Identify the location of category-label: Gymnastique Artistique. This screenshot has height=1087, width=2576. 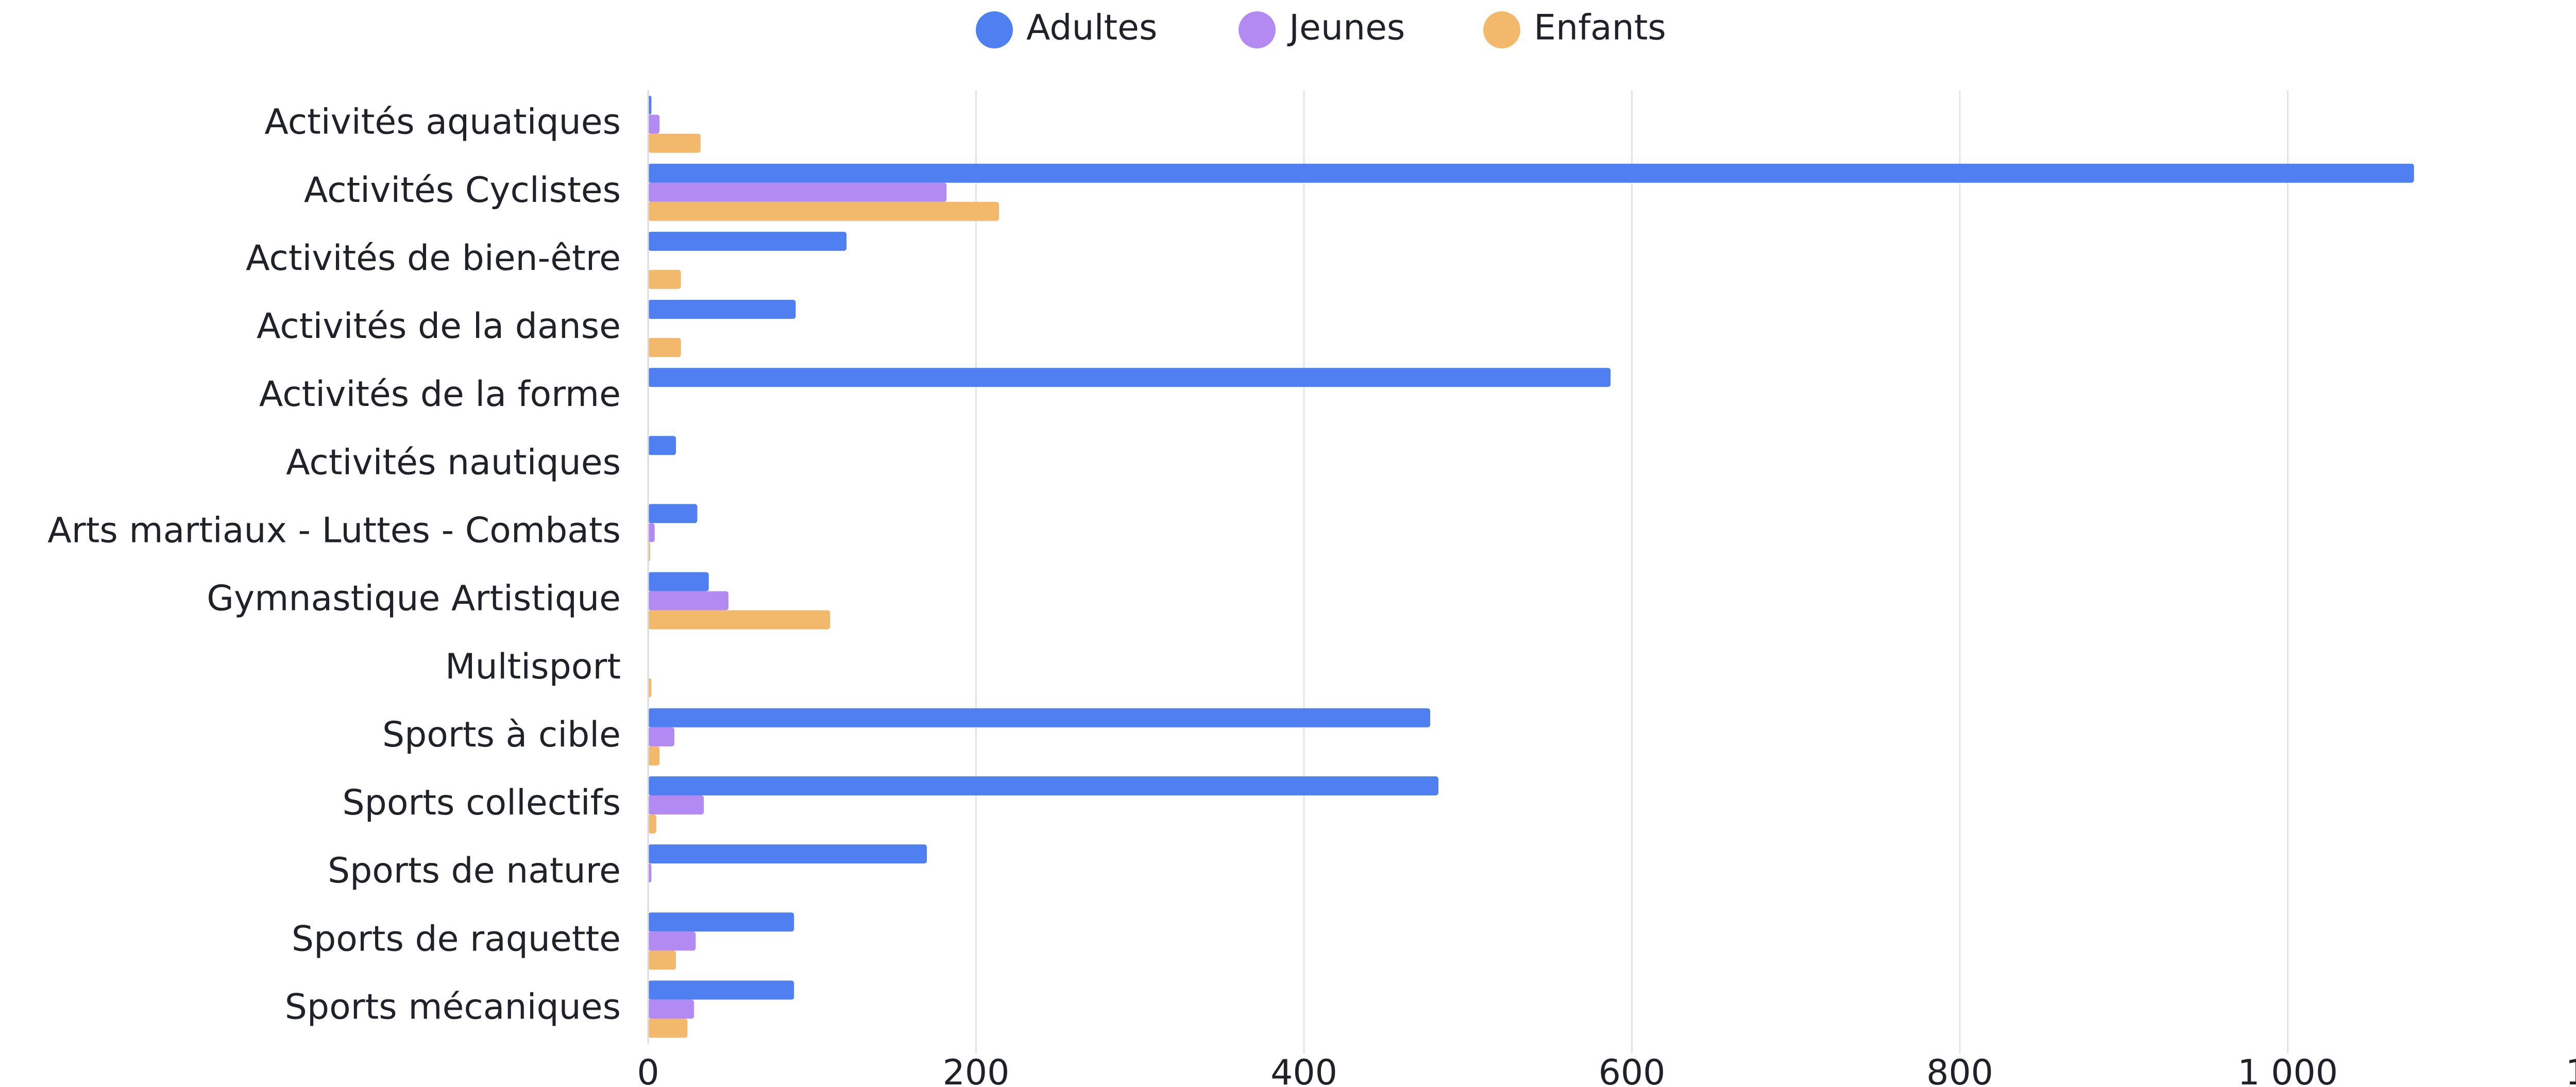
(414, 599).